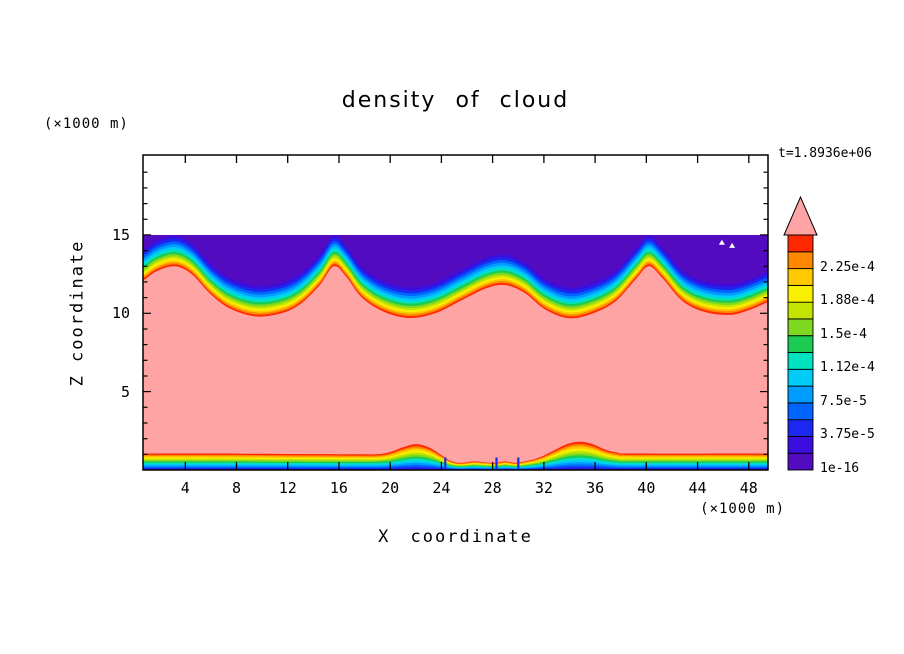 This screenshot has height=654, width=904. I want to click on colorbar-label: 1e-16, so click(840, 468).